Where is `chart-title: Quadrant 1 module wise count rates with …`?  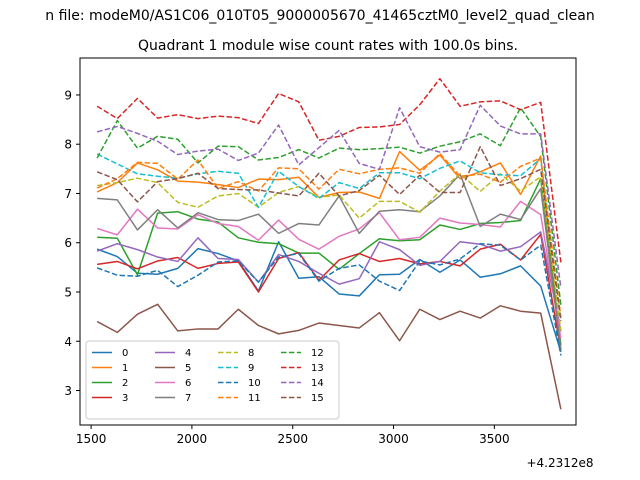
chart-title: Quadrant 1 module wise count rates with … is located at coordinates (328, 46).